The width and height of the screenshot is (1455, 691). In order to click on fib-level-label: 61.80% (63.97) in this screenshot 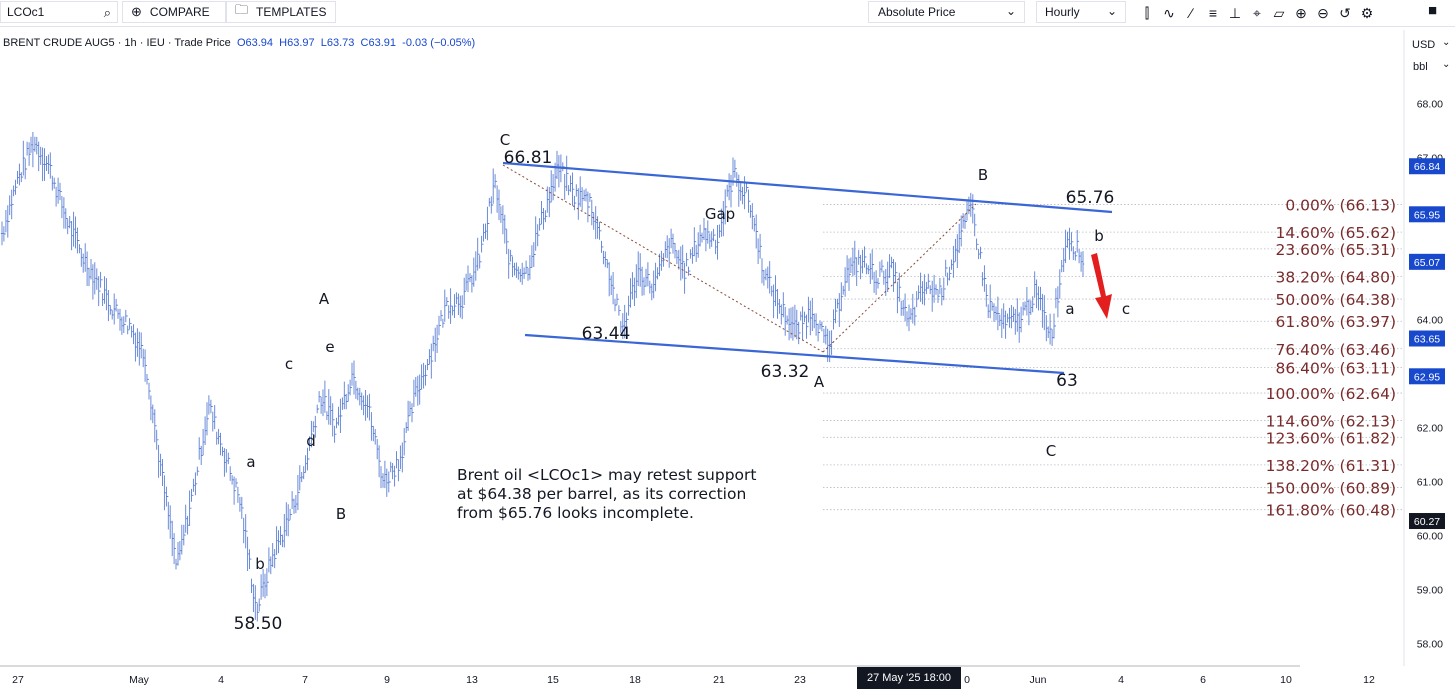, I will do `click(1336, 322)`.